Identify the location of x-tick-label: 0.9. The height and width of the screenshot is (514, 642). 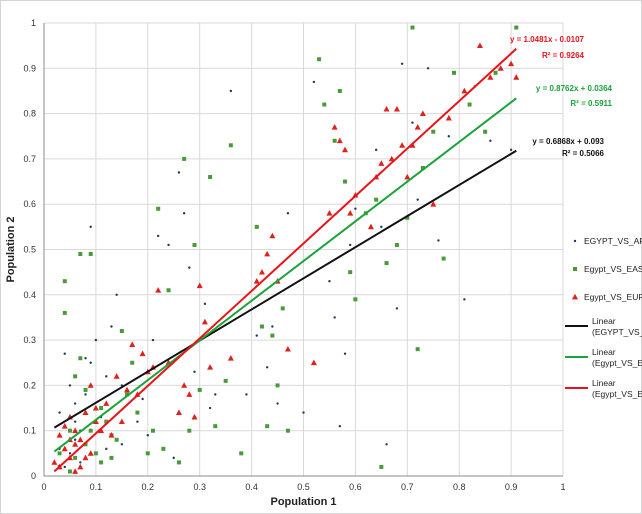
(511, 487).